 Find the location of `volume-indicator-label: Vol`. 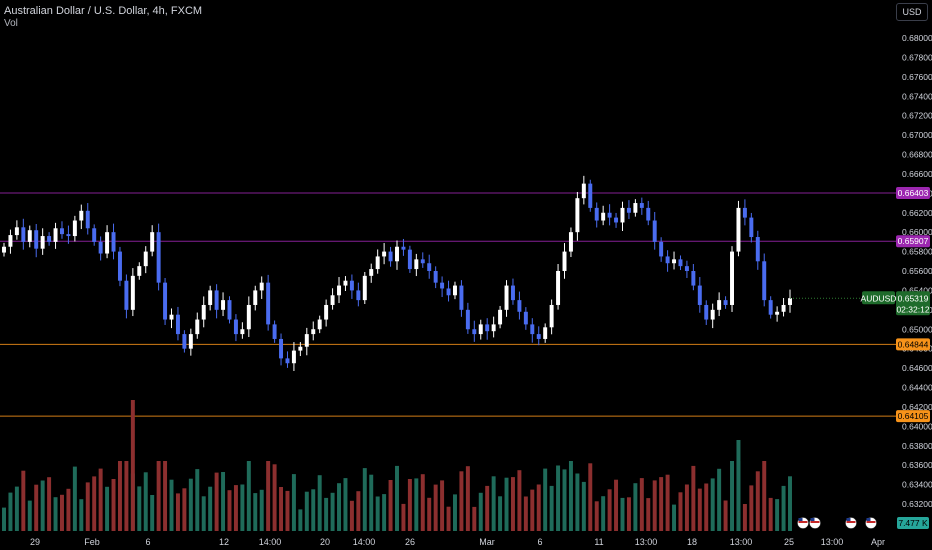

volume-indicator-label: Vol is located at coordinates (11, 23).